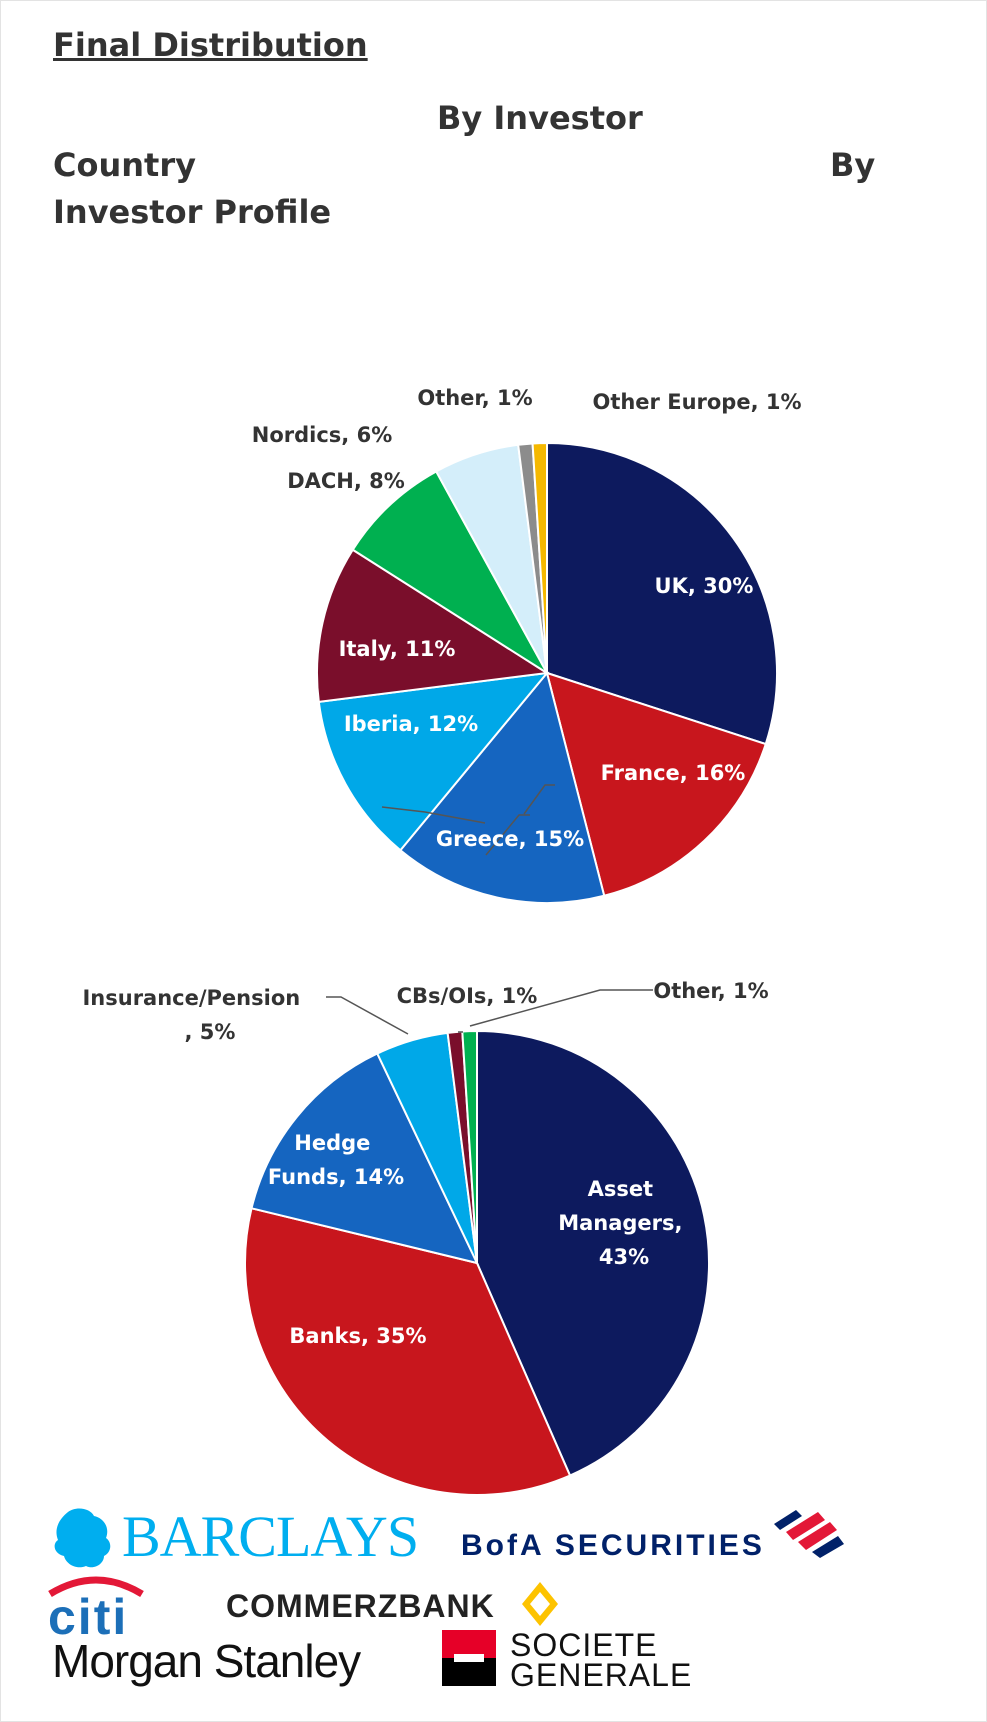 This screenshot has width=987, height=1722. What do you see at coordinates (467, 996) in the screenshot?
I see `slice-label: CBs/OIs, 1%` at bounding box center [467, 996].